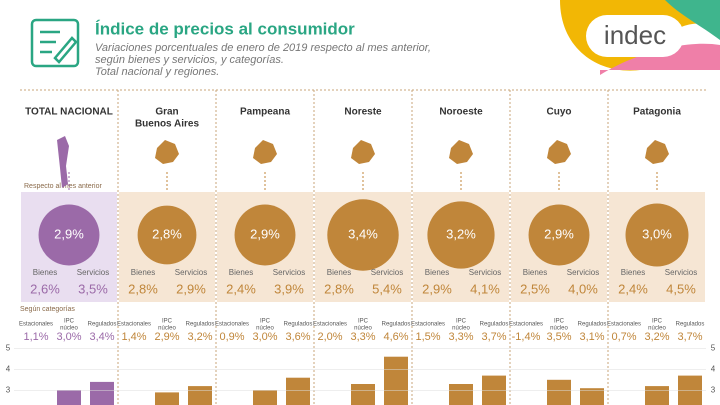  I want to click on goods-value: 2,9%, so click(437, 288).